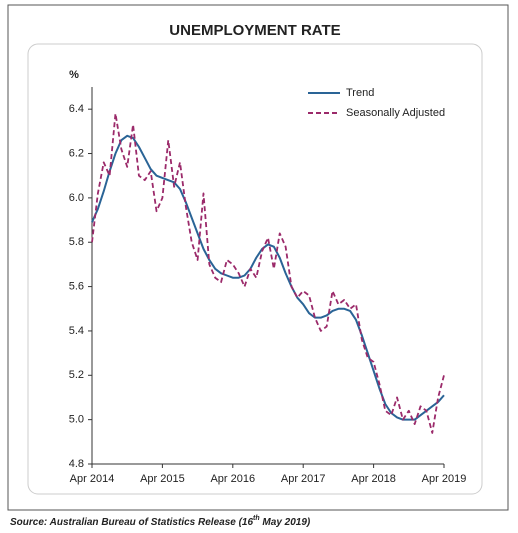 The width and height of the screenshot is (518, 533). Describe the element at coordinates (76, 464) in the screenshot. I see `y-tick-label: 4.8` at that location.